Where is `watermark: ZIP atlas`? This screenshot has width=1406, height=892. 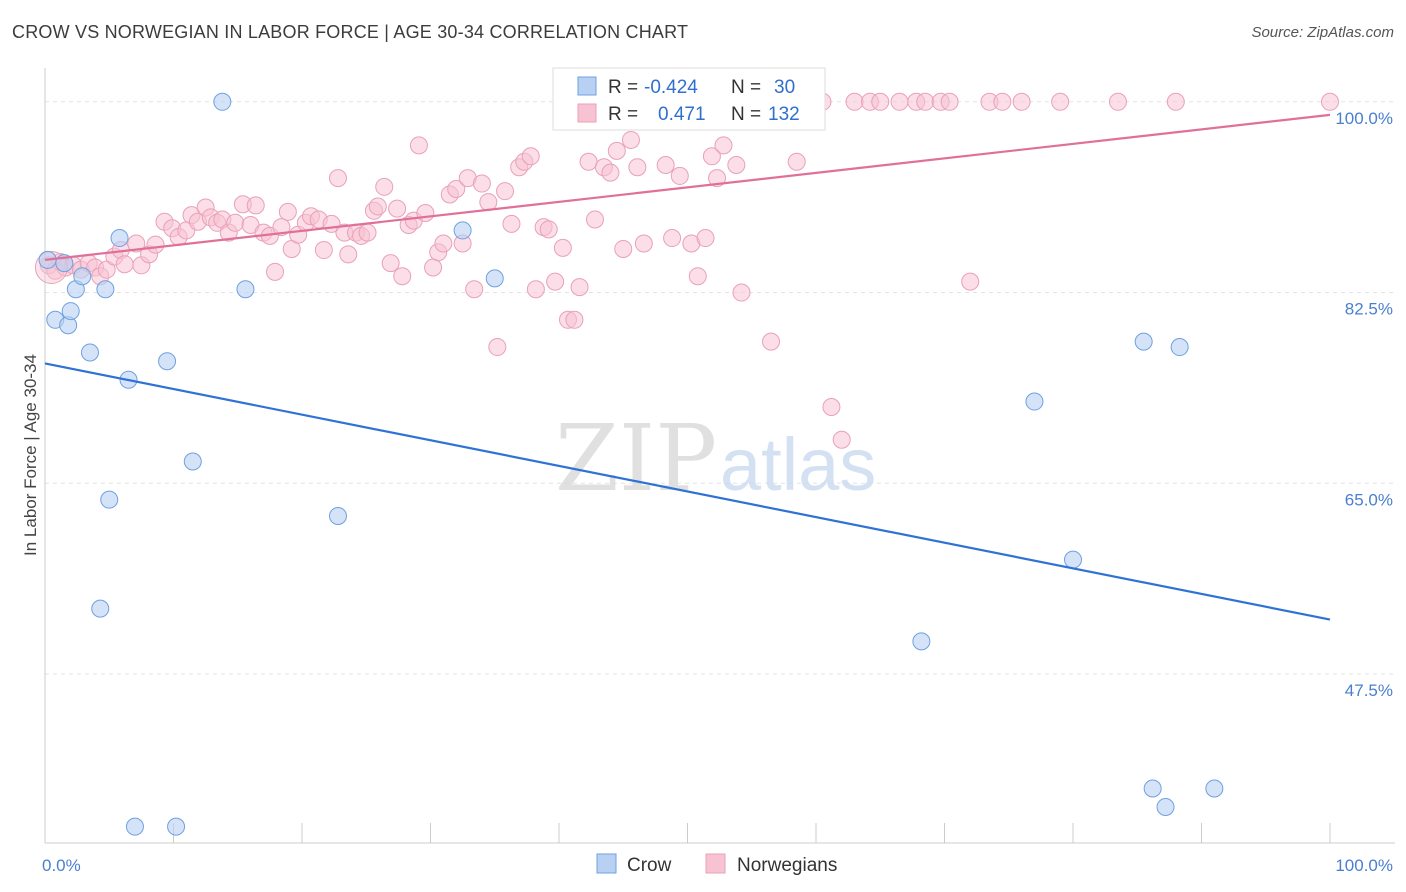 watermark: ZIP atlas is located at coordinates (715, 458).